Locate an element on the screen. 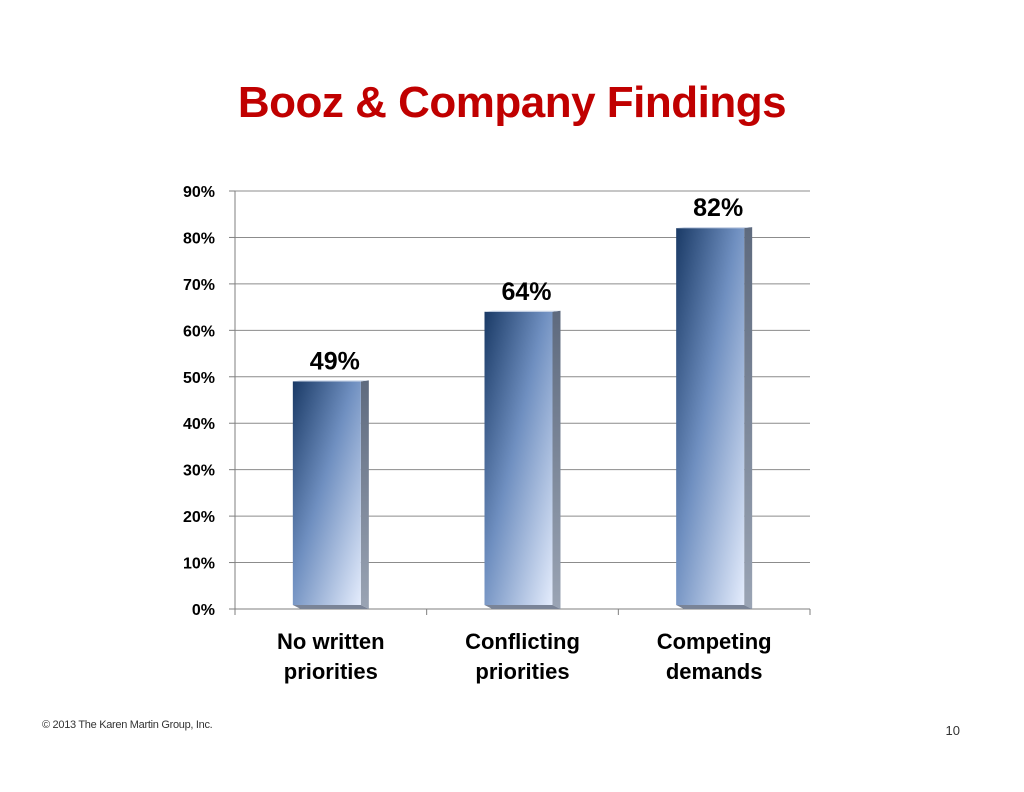  category-label: Conflicting priorities is located at coordinates (522, 656).